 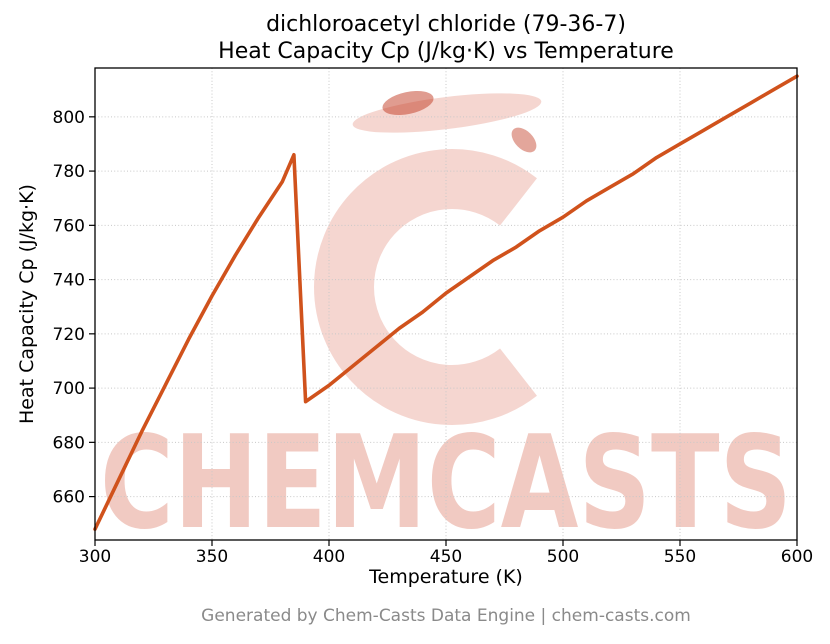 I want to click on x-tick-label: 450, so click(x=446, y=557).